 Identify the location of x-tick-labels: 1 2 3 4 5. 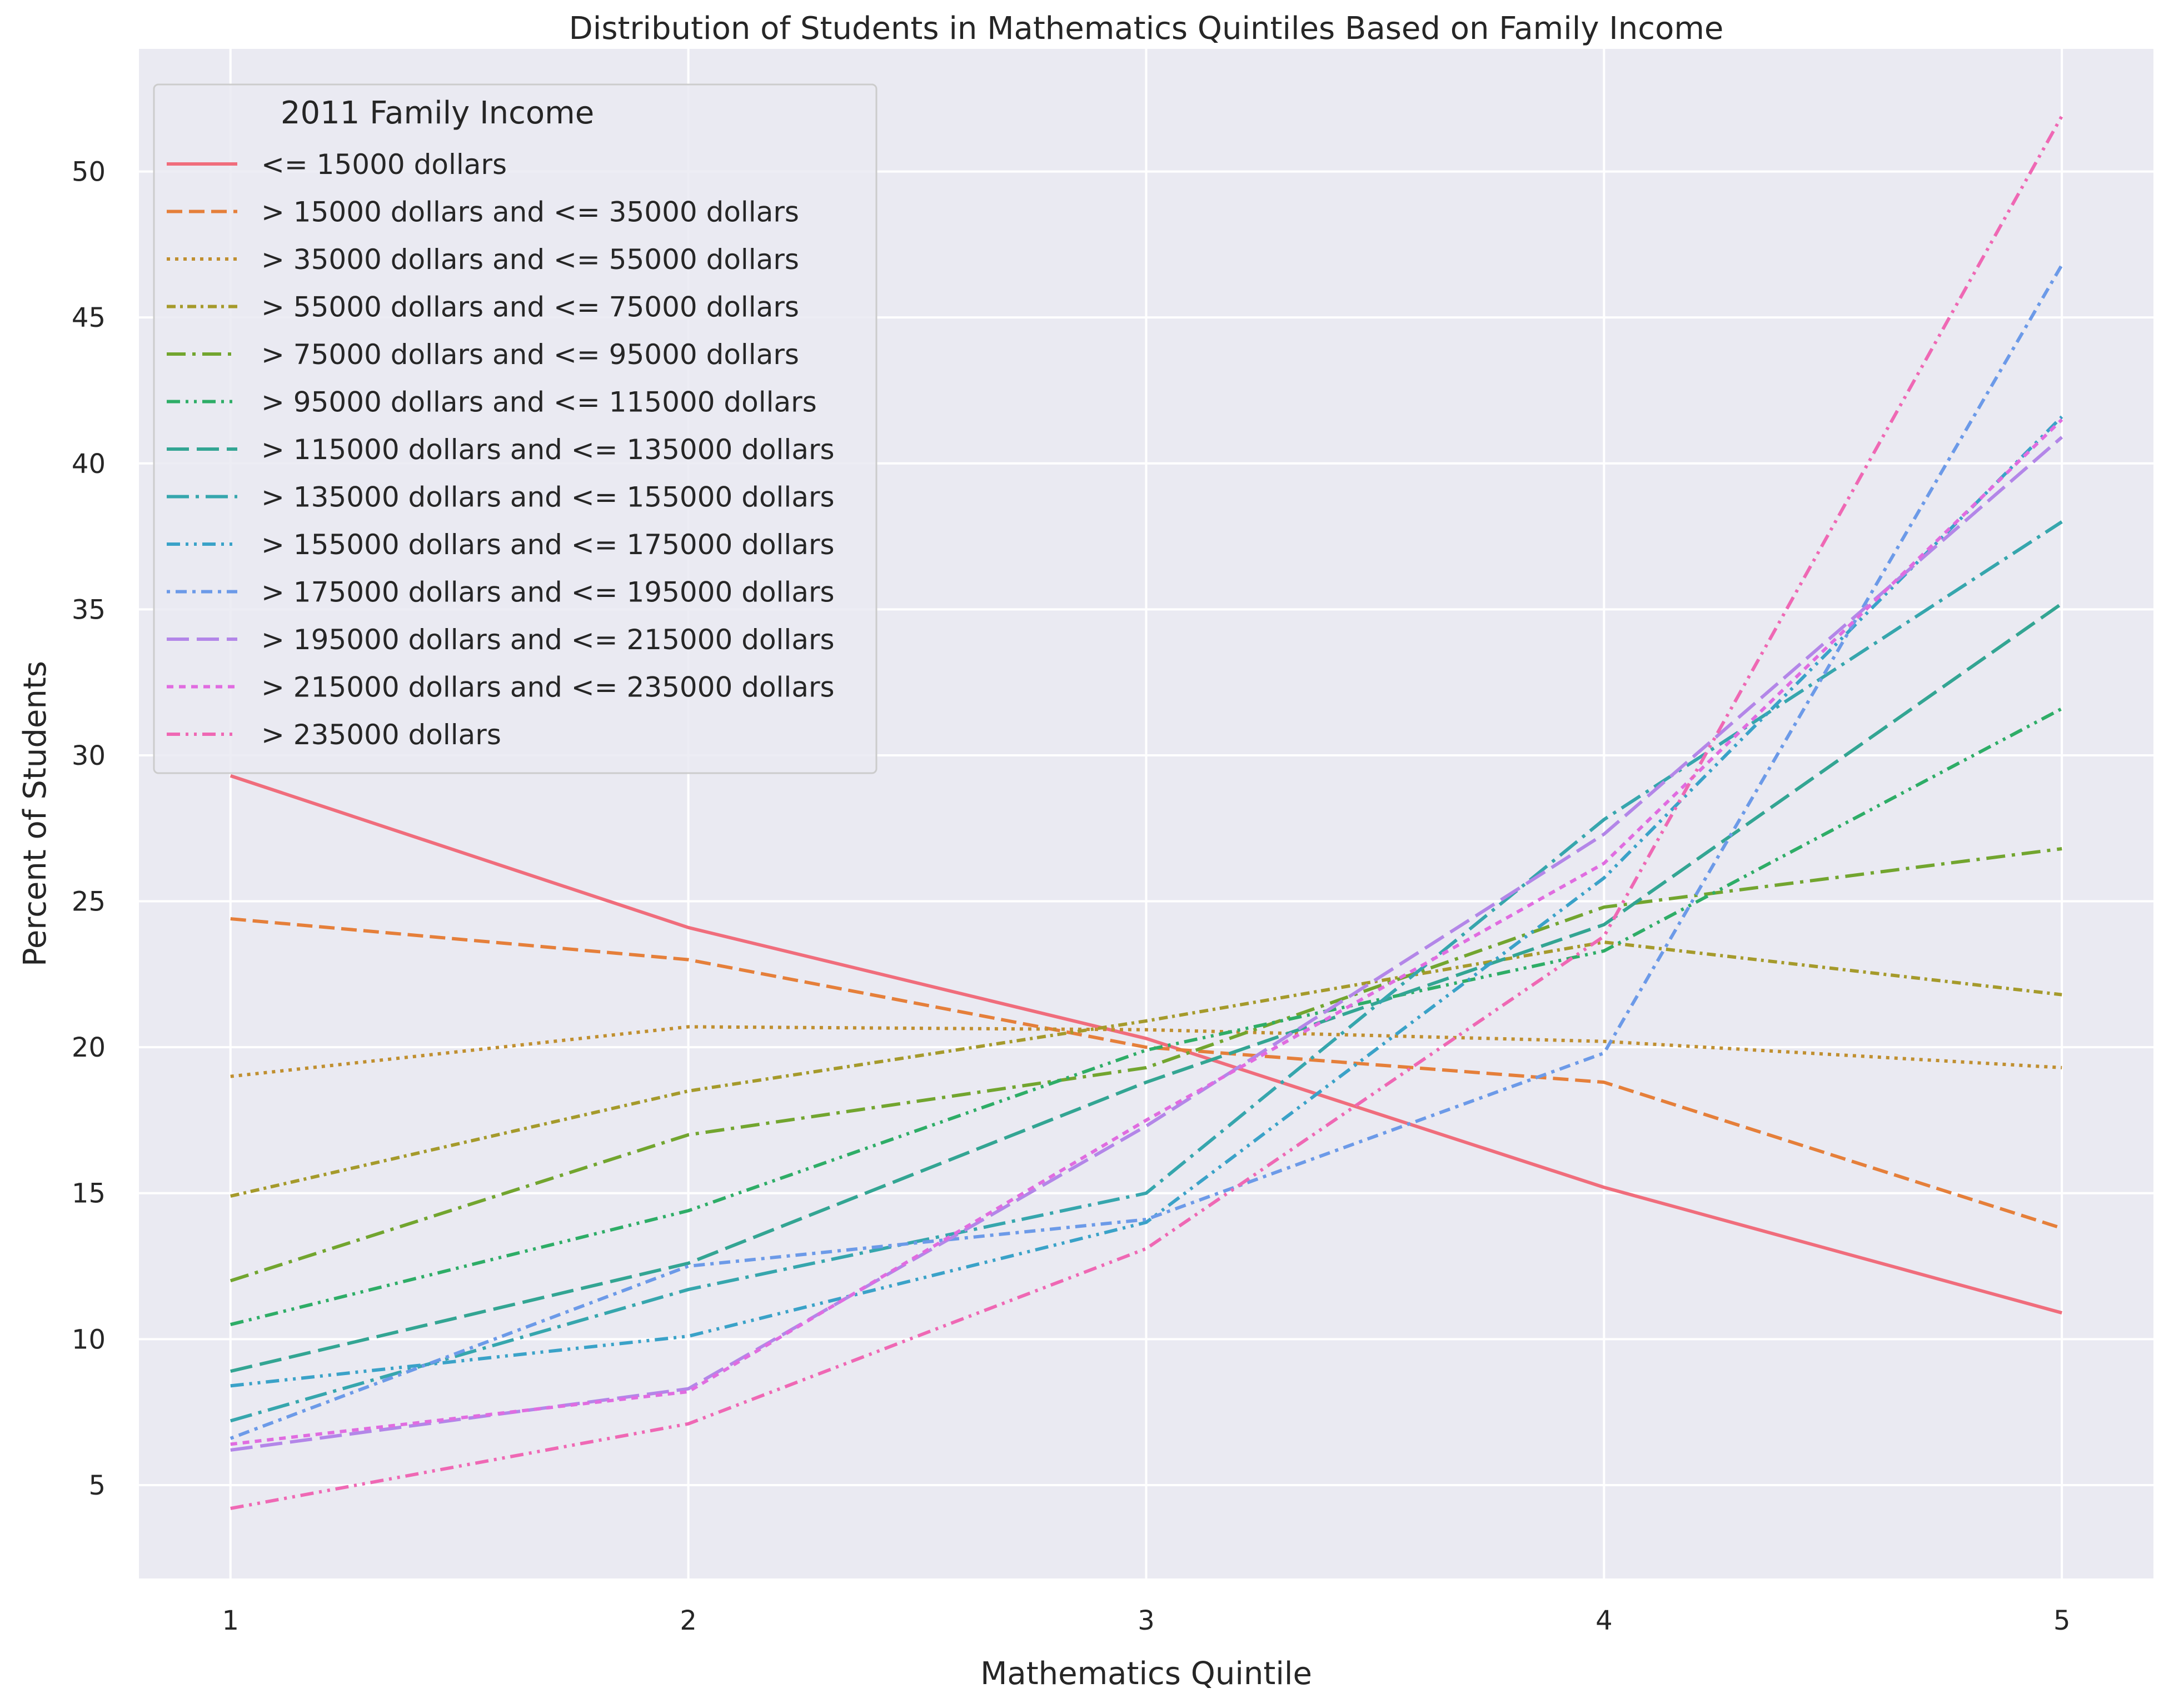
(1146, 1620).